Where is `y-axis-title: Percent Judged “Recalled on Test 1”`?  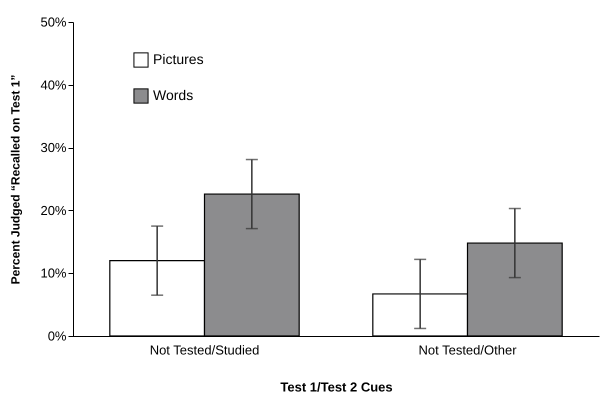
y-axis-title: Percent Judged “Recalled on Test 1” is located at coordinates (15, 179).